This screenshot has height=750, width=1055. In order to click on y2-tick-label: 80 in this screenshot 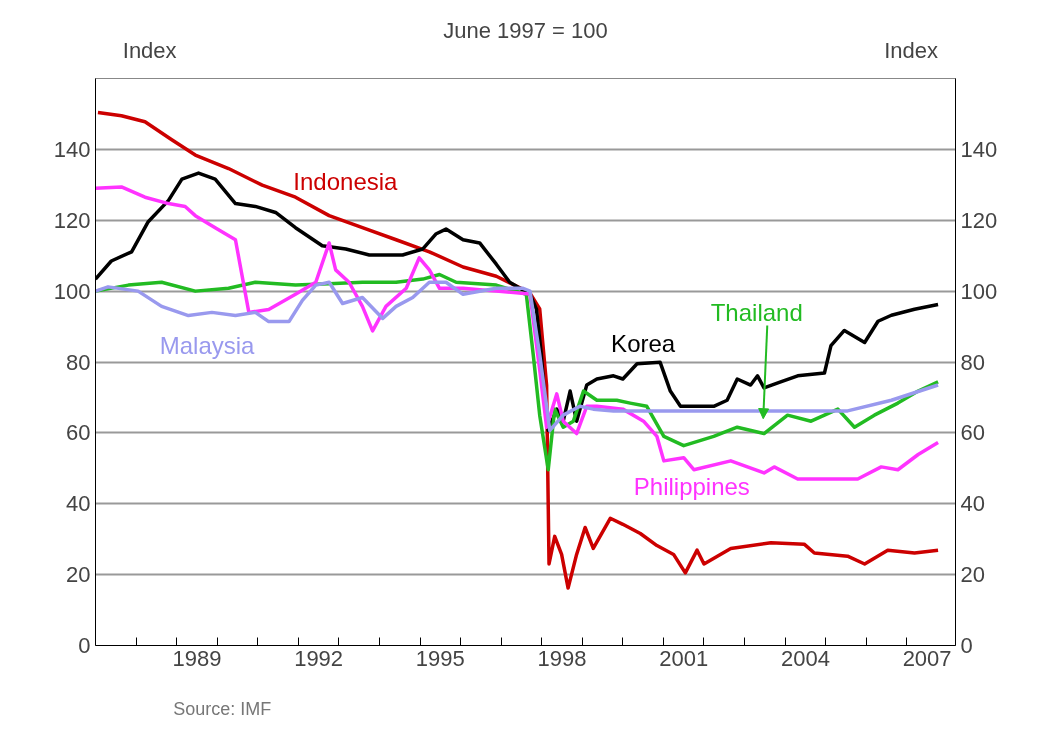, I will do `click(972, 362)`.